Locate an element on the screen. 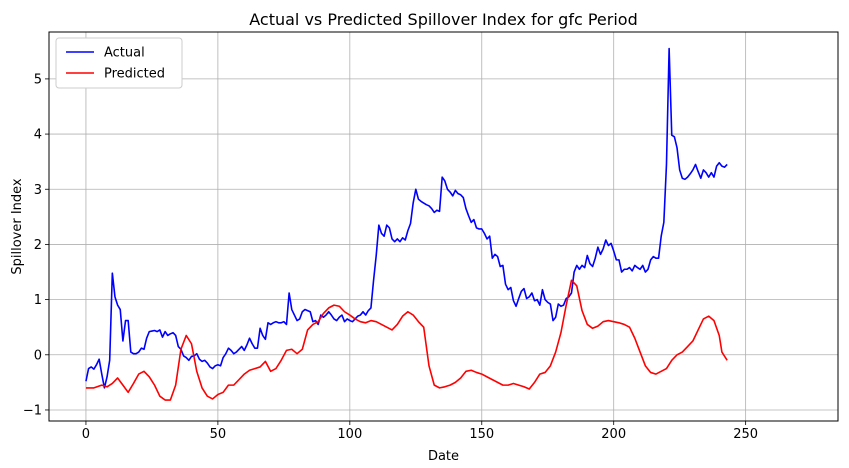 The height and width of the screenshot is (468, 849). y-tick-label: 2 is located at coordinates (38, 245).